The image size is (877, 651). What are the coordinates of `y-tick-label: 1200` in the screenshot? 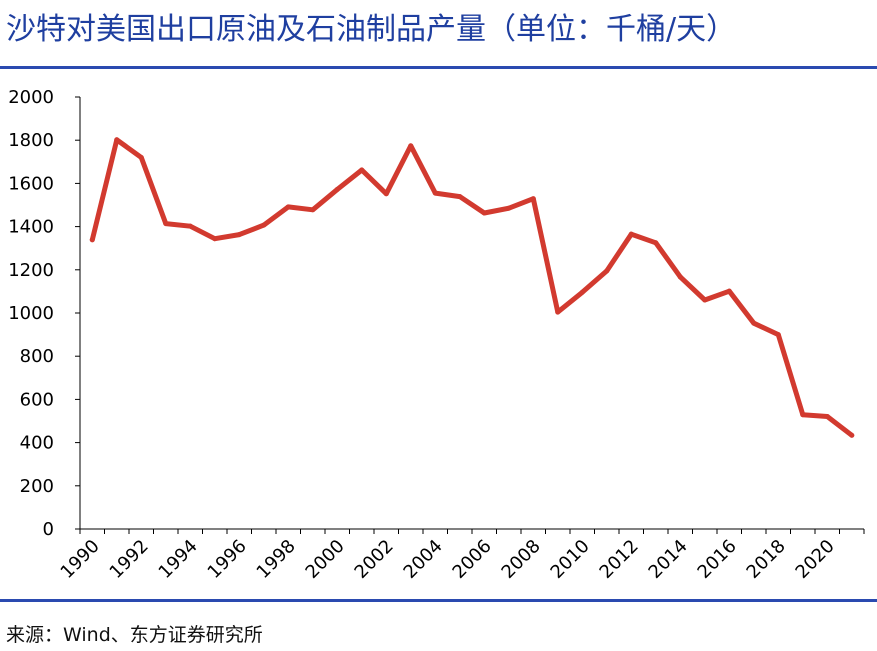 It's located at (31, 270).